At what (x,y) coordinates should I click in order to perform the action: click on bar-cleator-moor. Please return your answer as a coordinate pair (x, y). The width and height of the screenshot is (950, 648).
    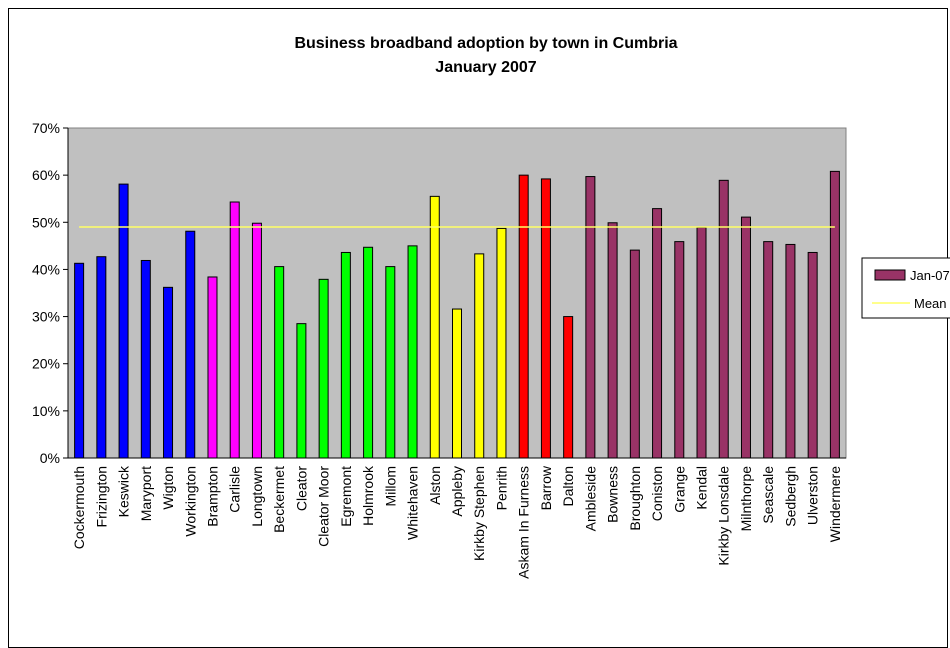
    Looking at the image, I should click on (323, 368).